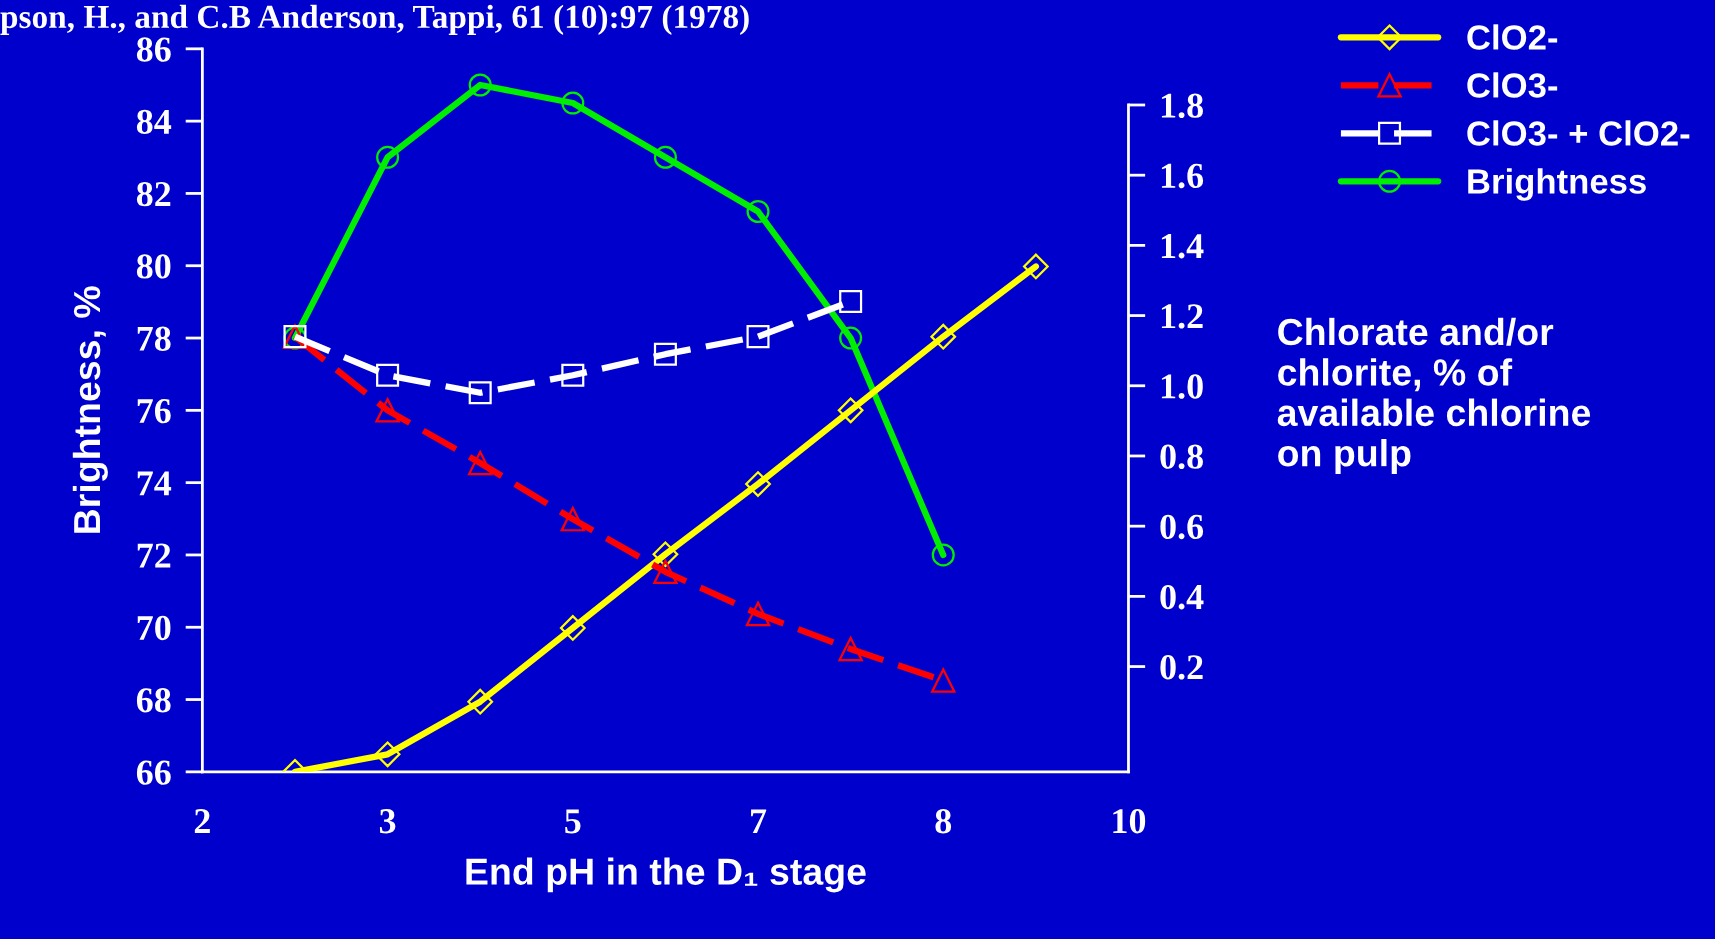  Describe the element at coordinates (666, 875) in the screenshot. I see `x-axis-title: End pH in the D₁ stage` at that location.